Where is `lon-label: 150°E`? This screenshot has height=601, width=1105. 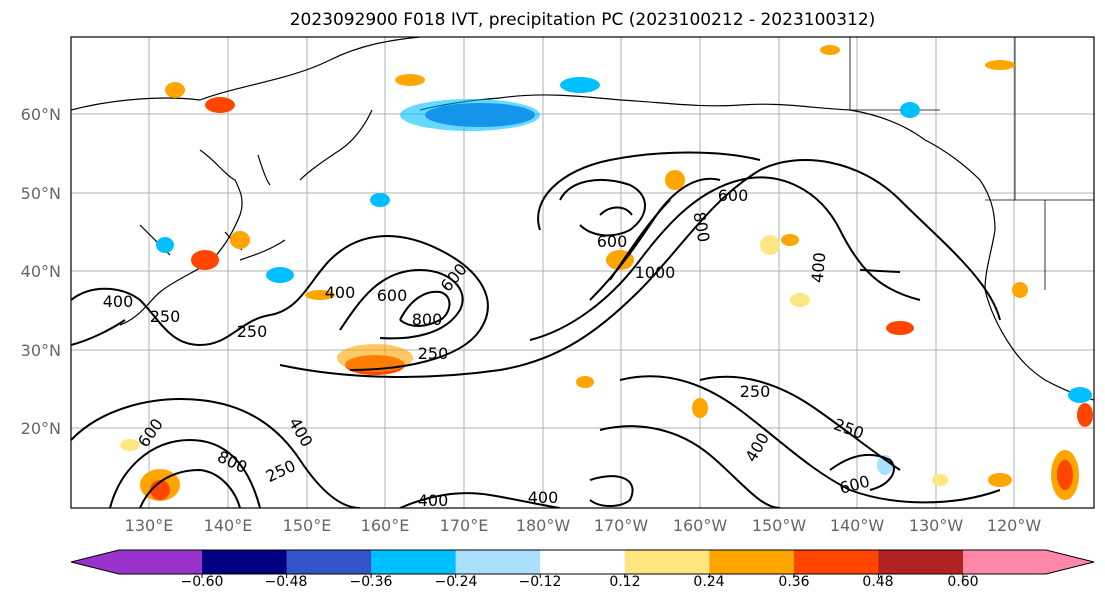 lon-label: 150°E is located at coordinates (307, 525).